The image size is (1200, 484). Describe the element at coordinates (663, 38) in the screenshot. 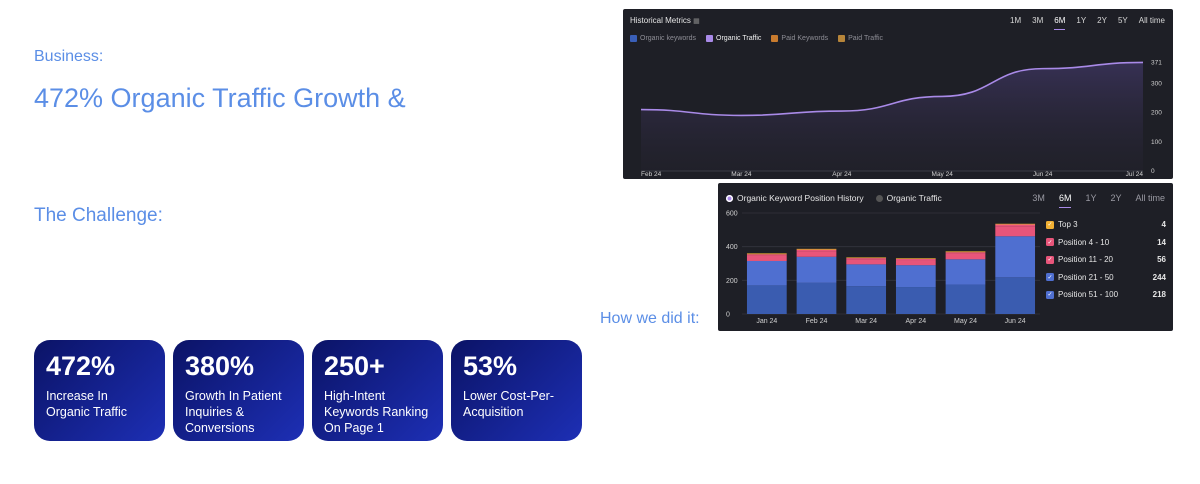

I see `legend-item: Organic keywords` at that location.